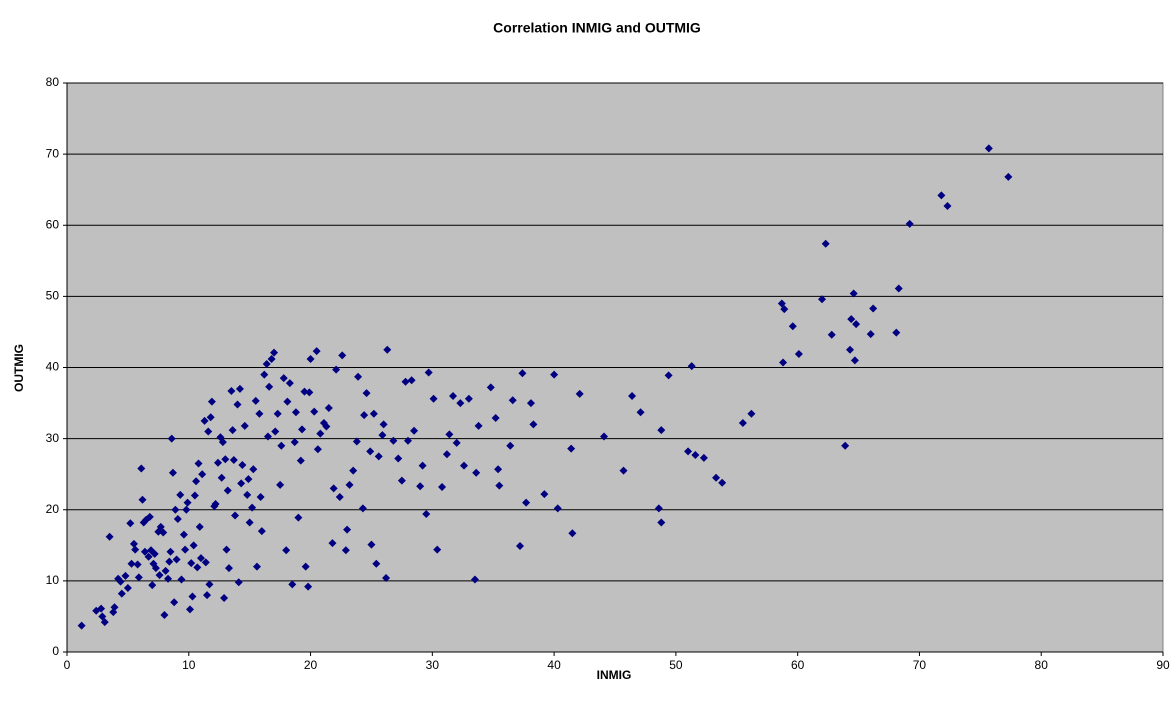 Image resolution: width=1175 pixels, height=716 pixels. Describe the element at coordinates (614, 675) in the screenshot. I see `x-axis-title: INMIG` at that location.